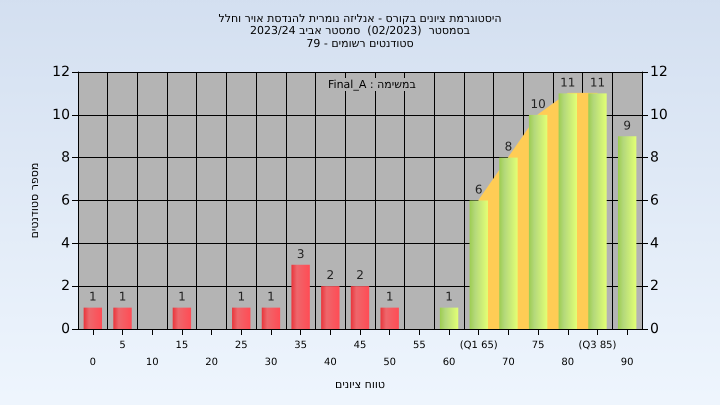 This screenshot has height=405, width=720. What do you see at coordinates (330, 362) in the screenshot?
I see `x-tick-label: 40` at bounding box center [330, 362].